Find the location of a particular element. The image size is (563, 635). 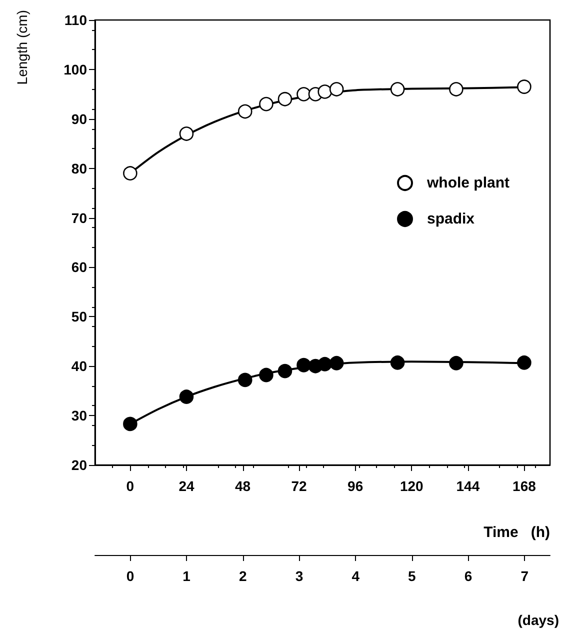

x-tick-label: 120 is located at coordinates (412, 486).